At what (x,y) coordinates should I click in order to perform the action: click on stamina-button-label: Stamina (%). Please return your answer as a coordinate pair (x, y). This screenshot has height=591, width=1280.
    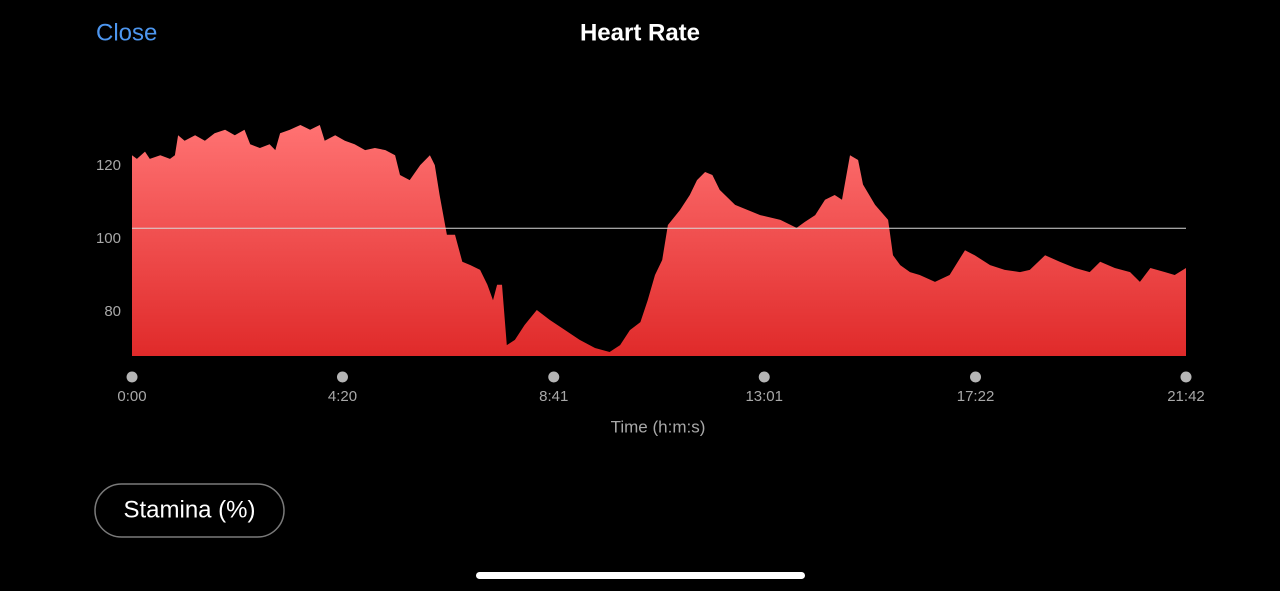
    Looking at the image, I should click on (189, 509).